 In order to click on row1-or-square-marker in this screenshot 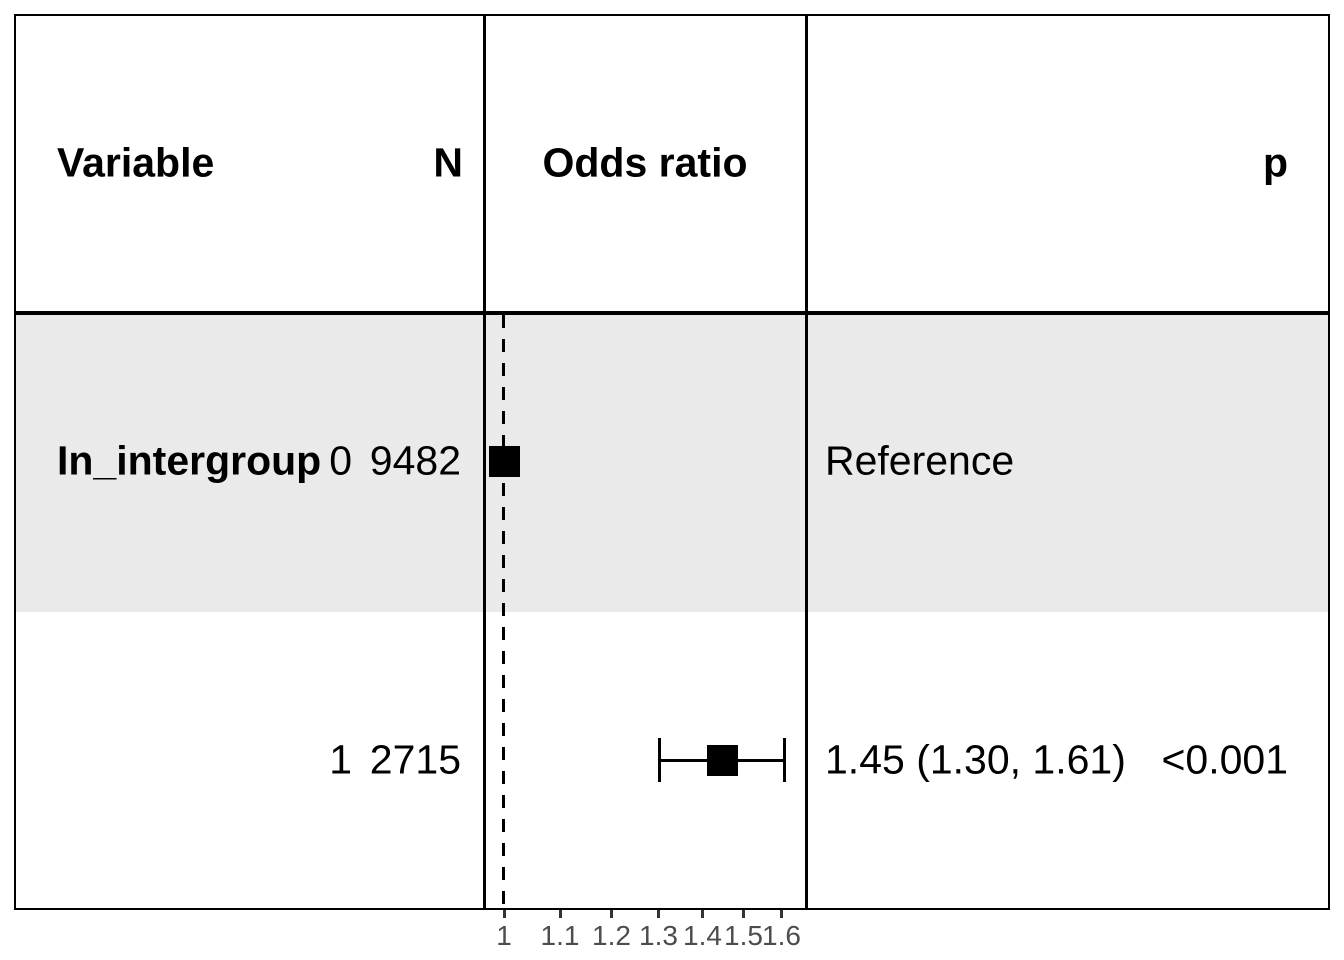, I will do `click(504, 461)`.